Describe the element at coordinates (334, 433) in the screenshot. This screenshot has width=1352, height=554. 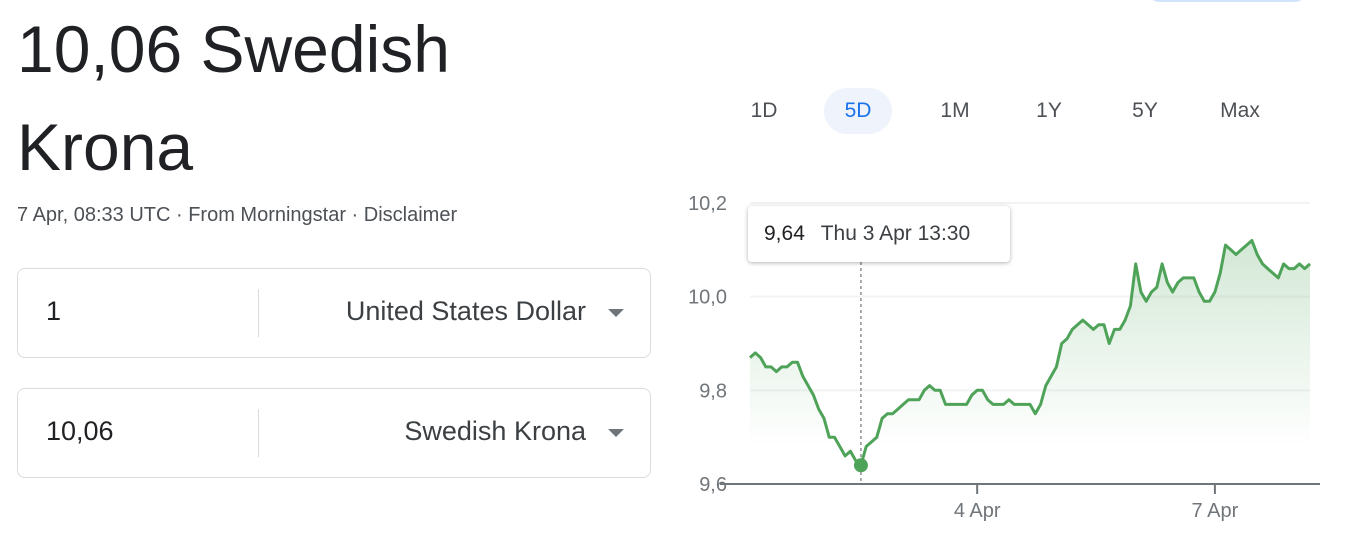
I see `to-currency-row: 10,06 Swedish Krona` at that location.